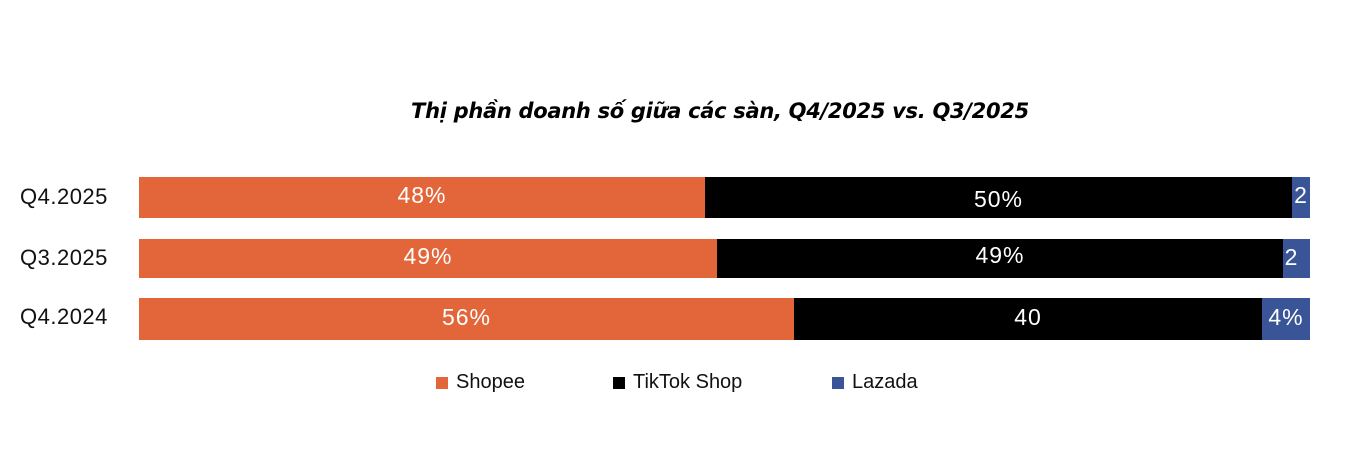 This screenshot has width=1352, height=456. I want to click on segment-lazada: 4%, so click(1286, 319).